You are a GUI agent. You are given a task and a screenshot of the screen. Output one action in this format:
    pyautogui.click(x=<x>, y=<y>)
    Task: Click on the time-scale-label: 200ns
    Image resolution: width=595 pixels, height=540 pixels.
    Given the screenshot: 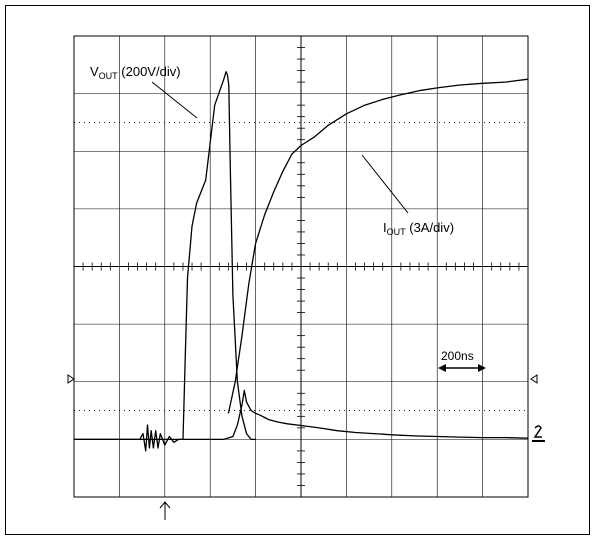 What is the action you would take?
    pyautogui.click(x=457, y=356)
    